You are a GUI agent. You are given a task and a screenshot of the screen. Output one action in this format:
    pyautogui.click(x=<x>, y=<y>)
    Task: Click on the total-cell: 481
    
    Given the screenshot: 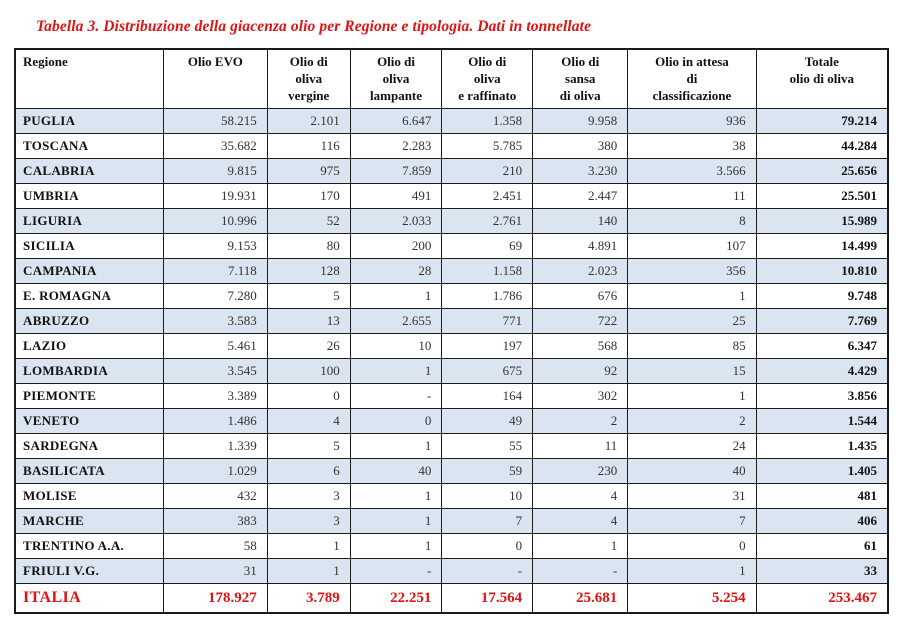 What is the action you would take?
    pyautogui.click(x=822, y=496)
    